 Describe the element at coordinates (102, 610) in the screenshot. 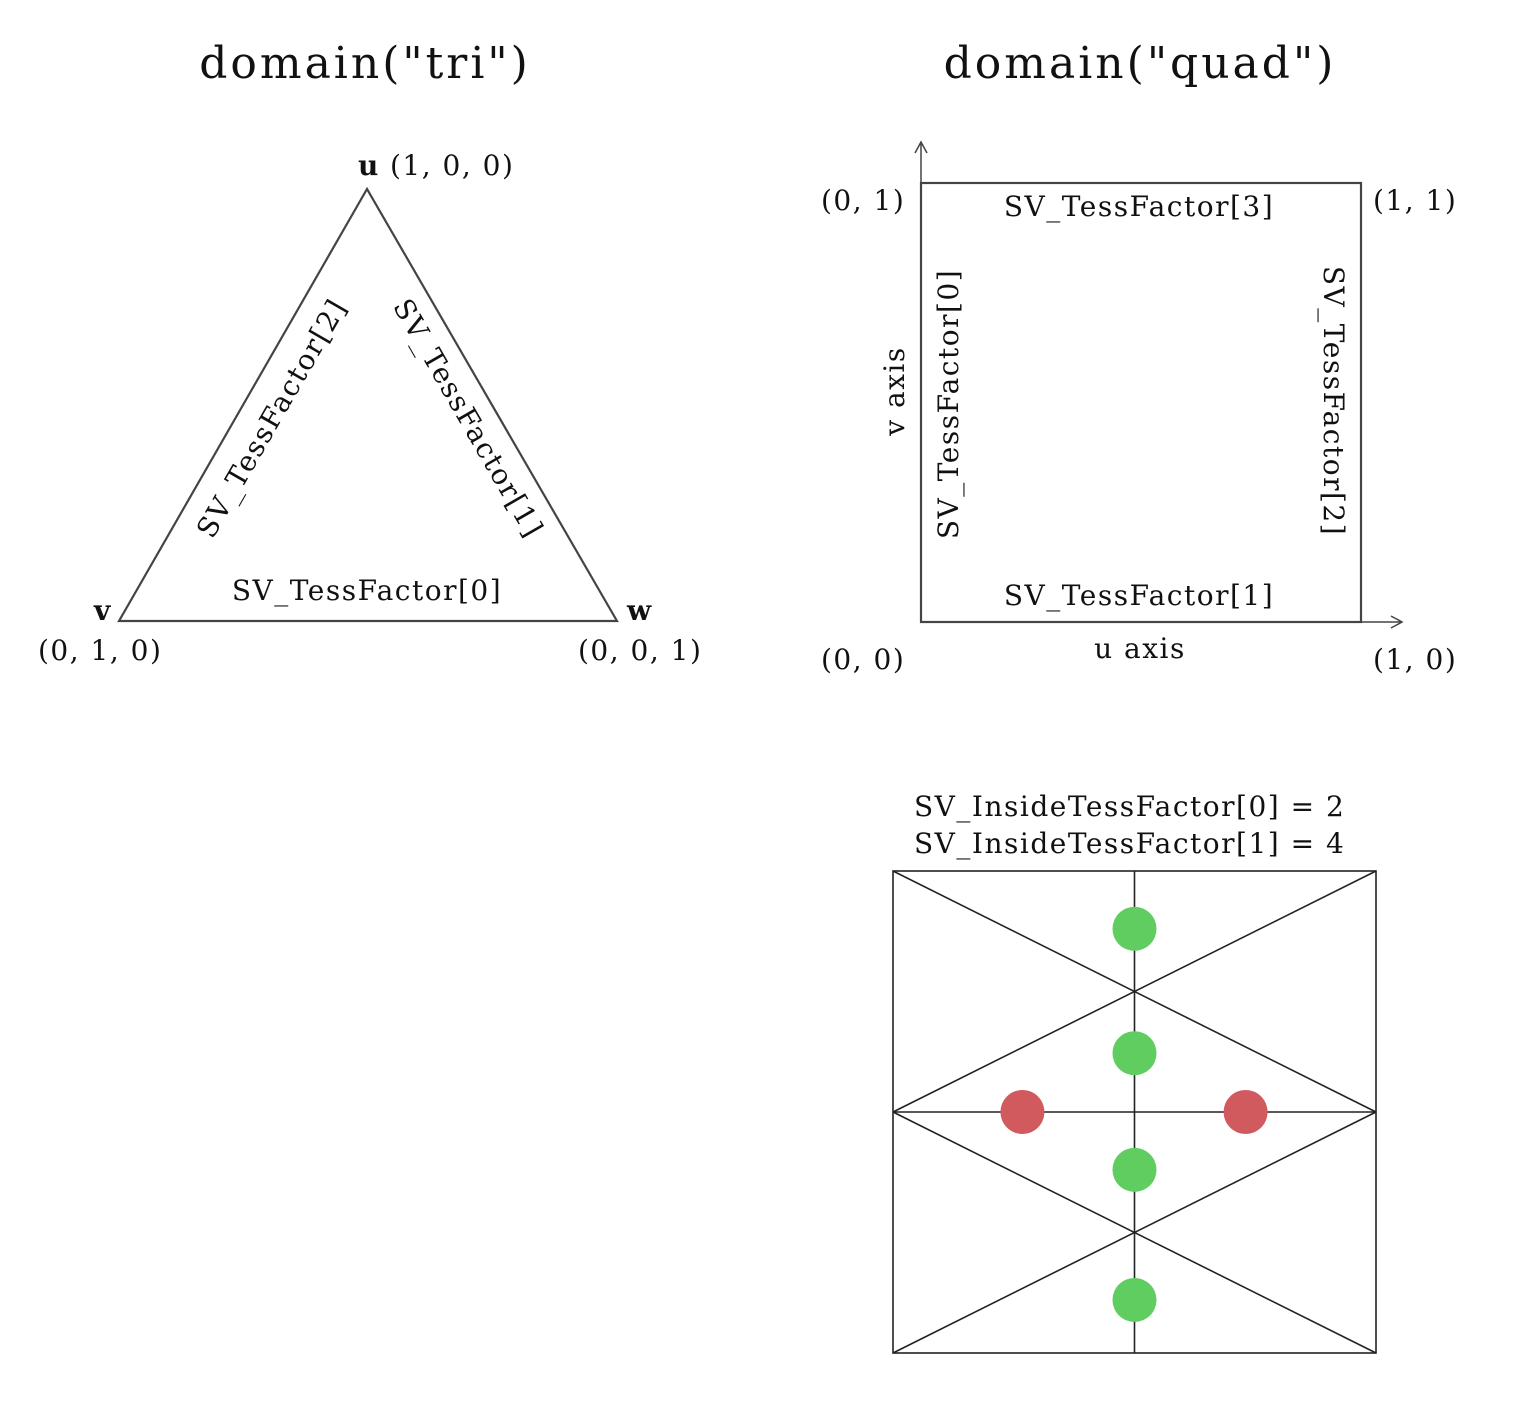

I see `tri-vertex-v-label: v` at that location.